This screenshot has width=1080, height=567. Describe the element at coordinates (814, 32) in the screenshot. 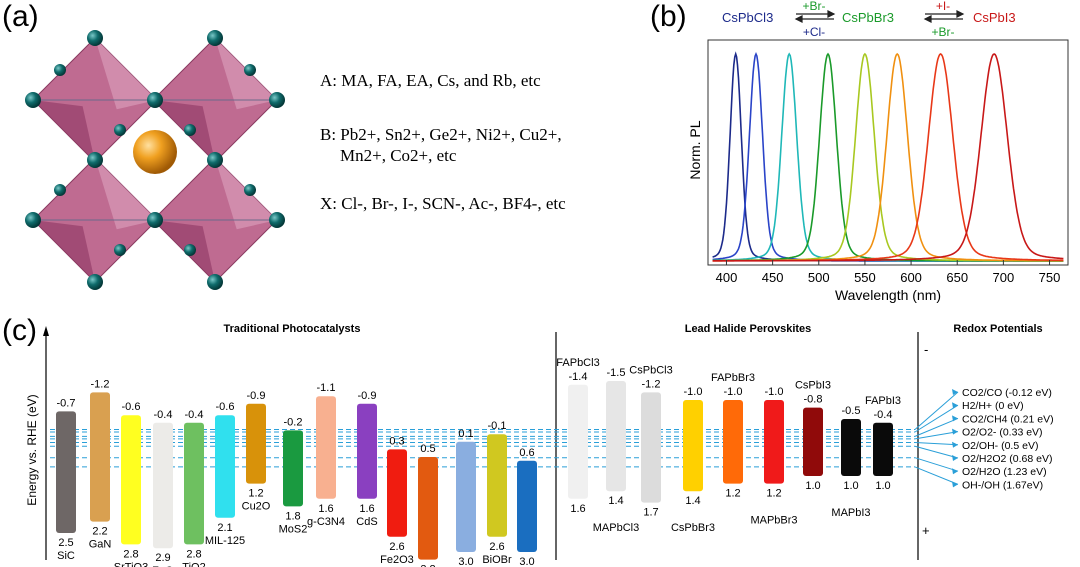

I see `arrow1-bottom-label: +Cl-` at that location.